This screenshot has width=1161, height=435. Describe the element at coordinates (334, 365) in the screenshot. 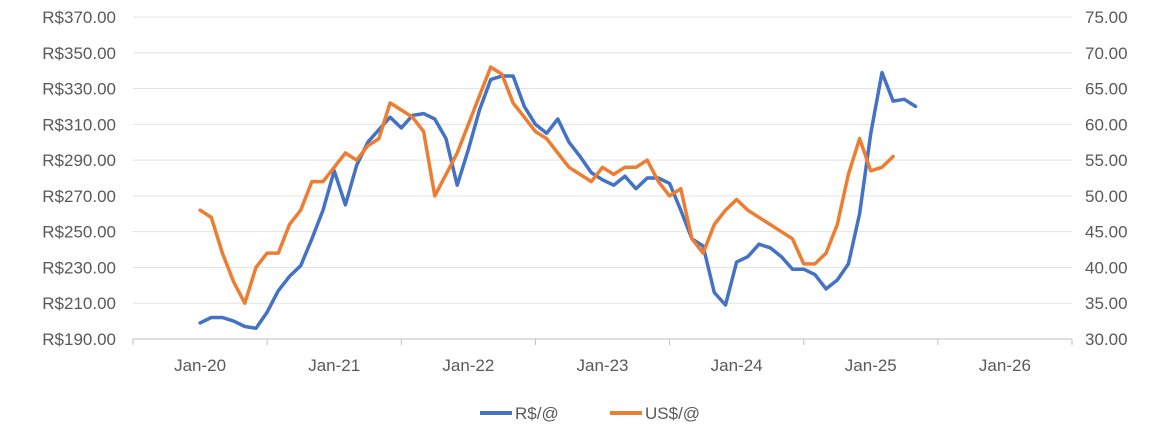

I see `x-tick-label: Jan-21` at that location.